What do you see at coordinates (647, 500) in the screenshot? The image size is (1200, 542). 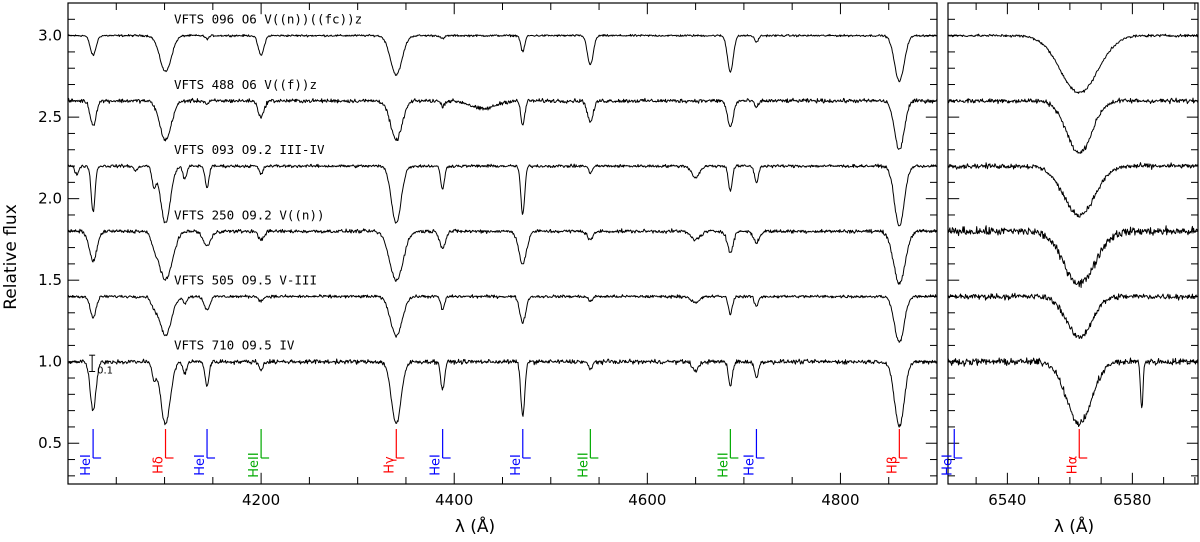 I see `x-tick-label: 4600` at bounding box center [647, 500].